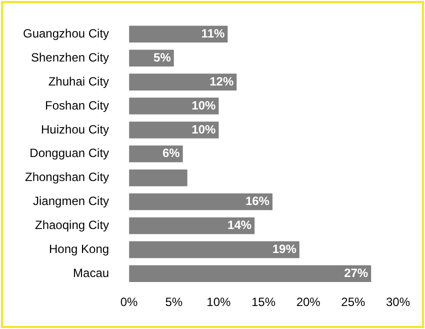  Describe the element at coordinates (284, 249) in the screenshot. I see `data-label: 19%` at that location.